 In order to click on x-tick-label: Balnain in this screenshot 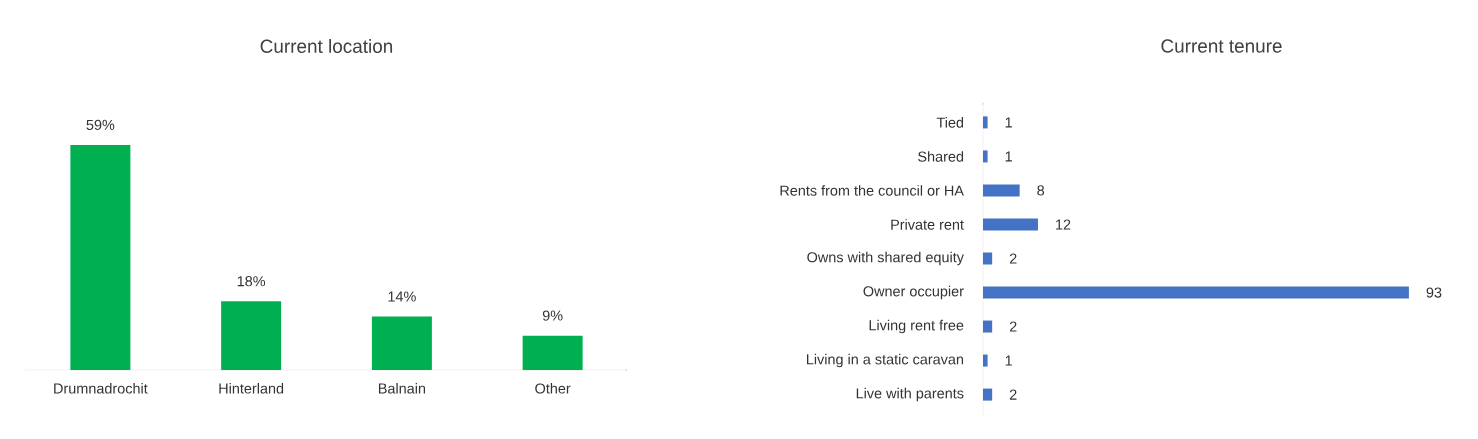, I will do `click(402, 388)`.